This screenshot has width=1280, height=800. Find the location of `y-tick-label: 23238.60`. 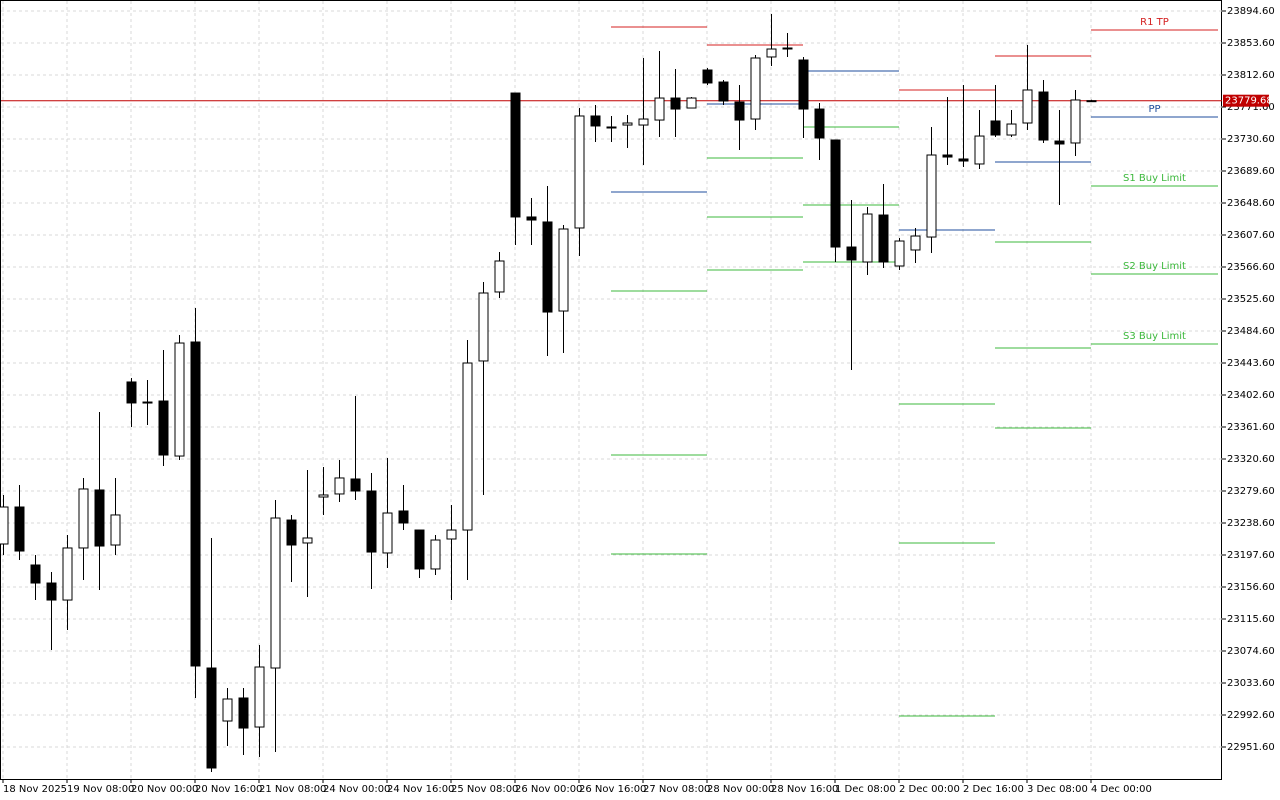

y-tick-label: 23238.60 is located at coordinates (1251, 523).